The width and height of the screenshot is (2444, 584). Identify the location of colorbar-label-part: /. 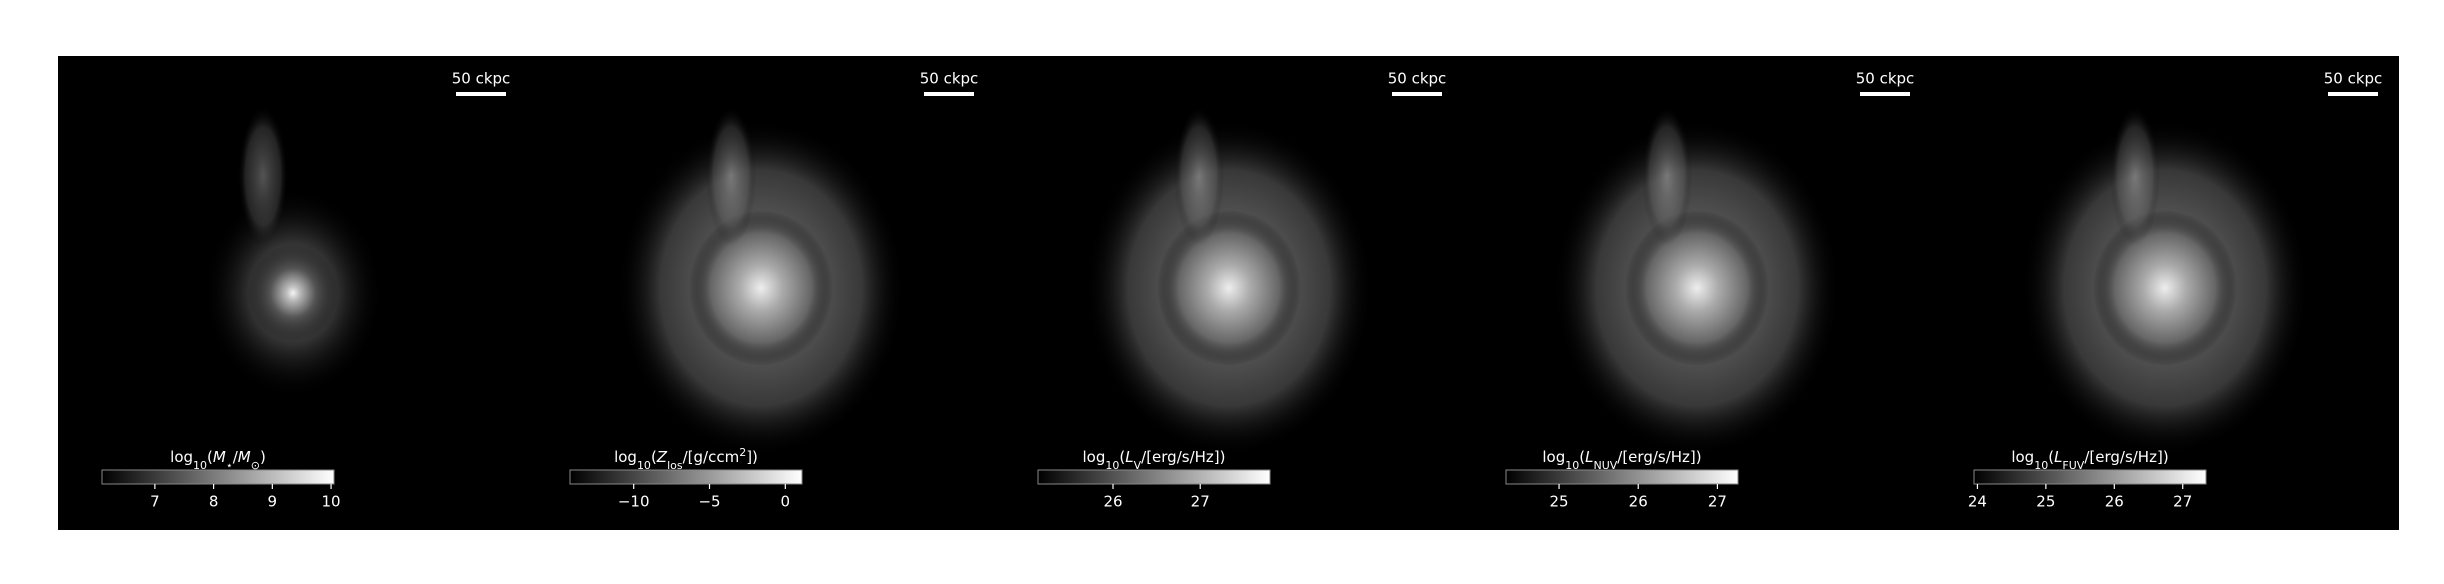
(236, 457).